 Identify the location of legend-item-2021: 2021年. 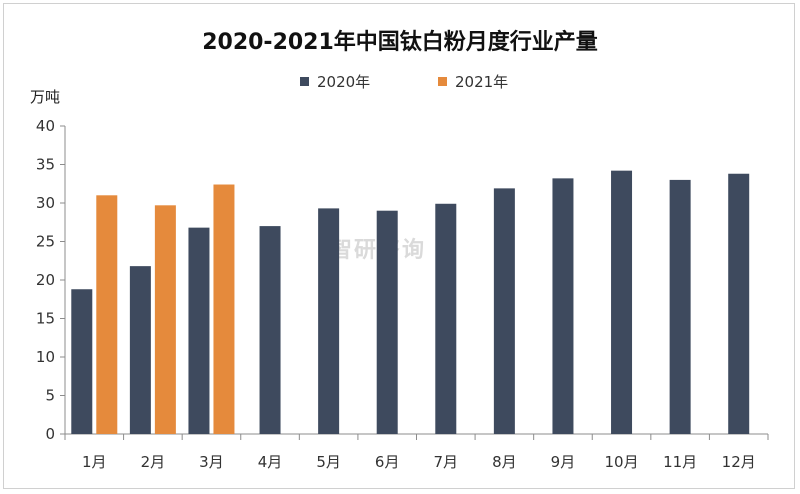
(473, 81).